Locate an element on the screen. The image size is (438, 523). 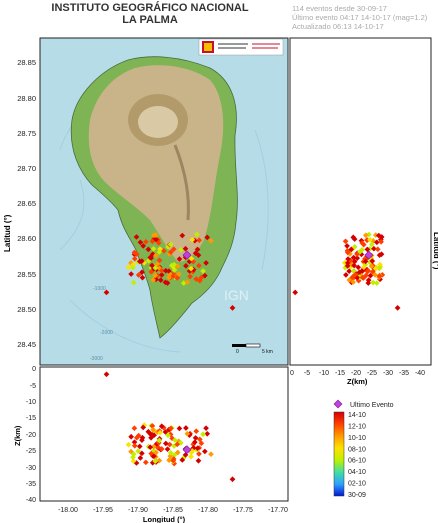
right-z-tick: -30 is located at coordinates (388, 373).